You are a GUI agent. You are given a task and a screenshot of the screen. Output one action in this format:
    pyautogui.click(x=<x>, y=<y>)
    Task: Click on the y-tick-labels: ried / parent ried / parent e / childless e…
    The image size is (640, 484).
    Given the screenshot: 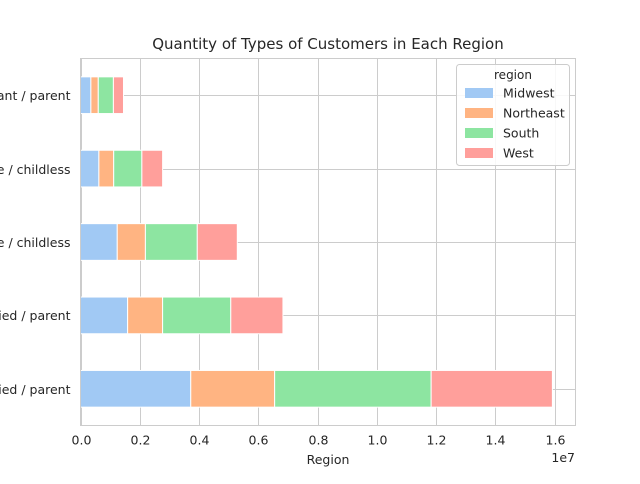 What is the action you would take?
    pyautogui.click(x=35, y=242)
    